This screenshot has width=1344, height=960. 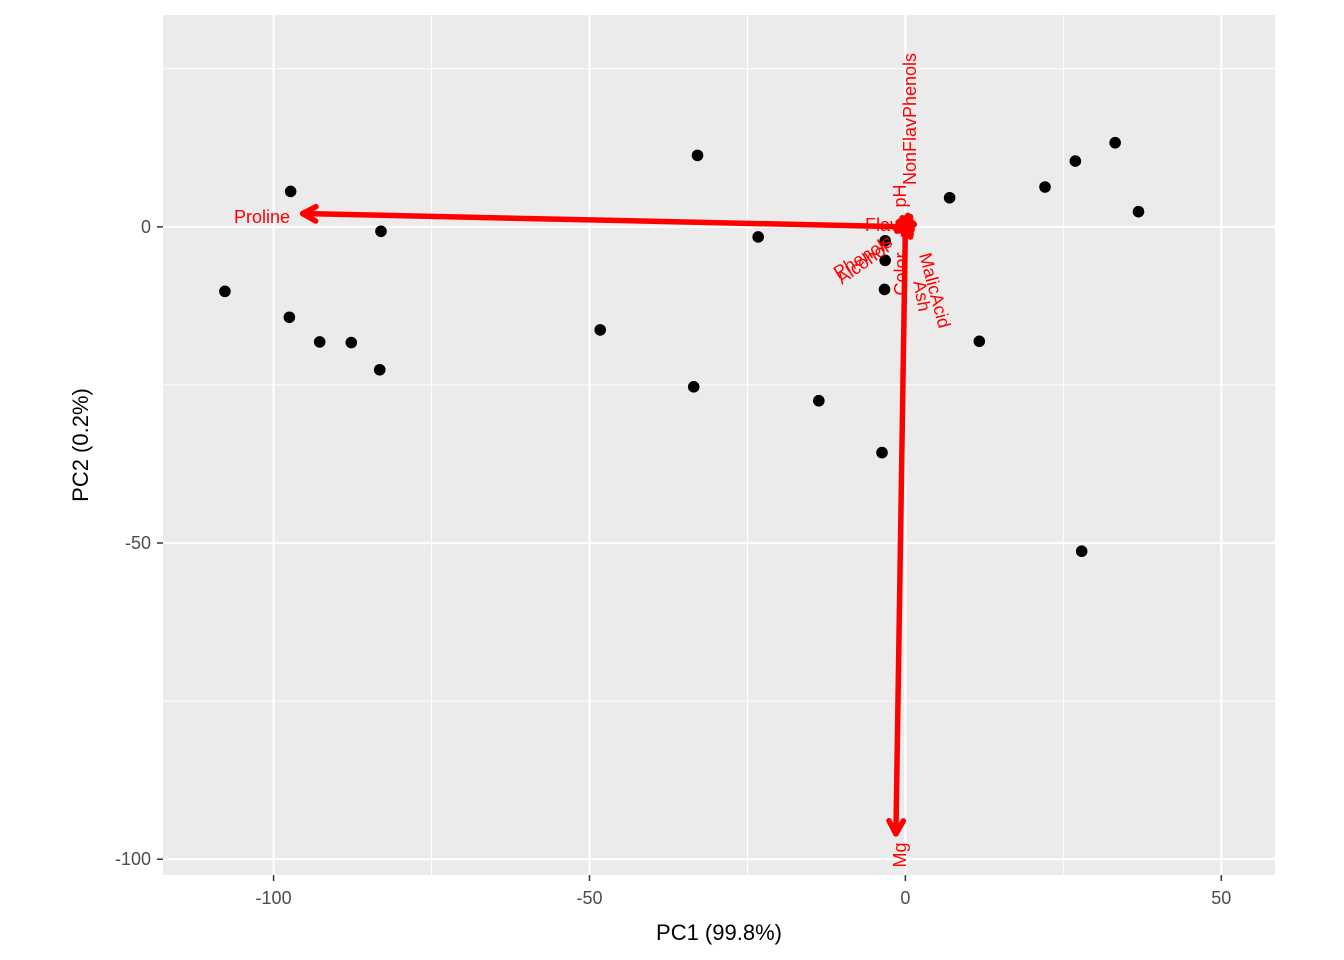 What do you see at coordinates (743, 891) in the screenshot?
I see `x-axis-ticks: -100 -50 0 50` at bounding box center [743, 891].